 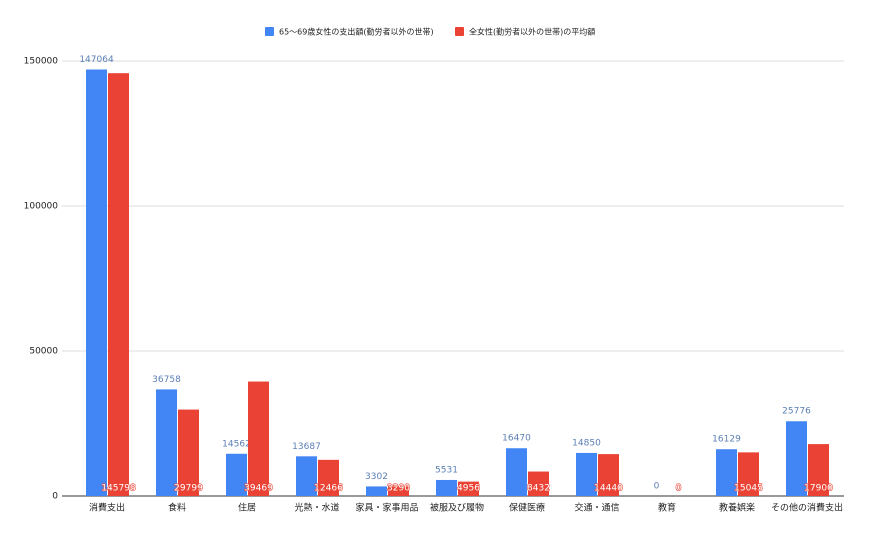 I want to click on value-label: 14440, so click(x=608, y=489).